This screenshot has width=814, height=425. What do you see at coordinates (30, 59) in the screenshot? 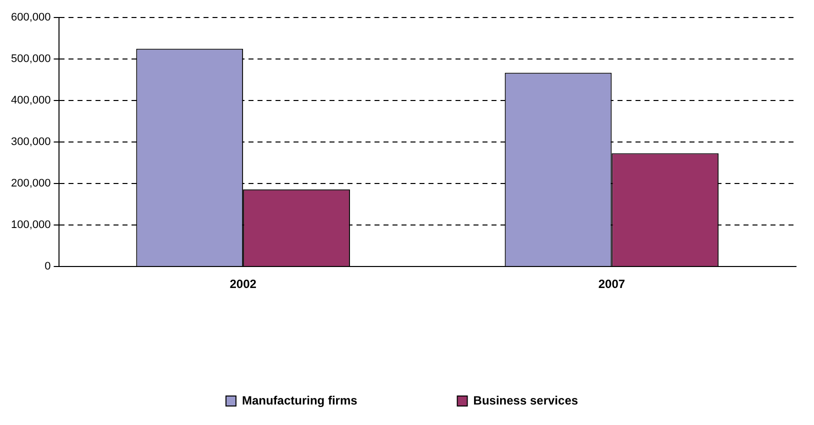
I see `y-tick-label: 500,000` at bounding box center [30, 59].